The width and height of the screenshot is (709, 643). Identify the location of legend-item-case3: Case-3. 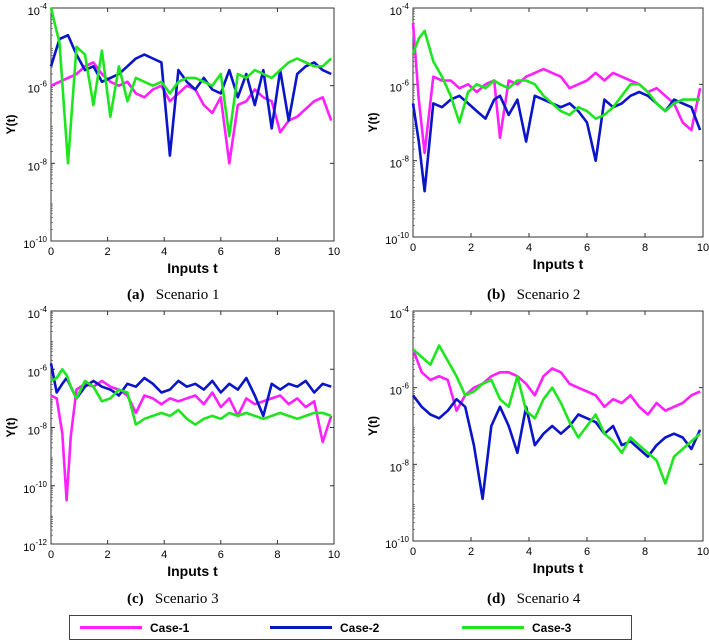
(516, 627).